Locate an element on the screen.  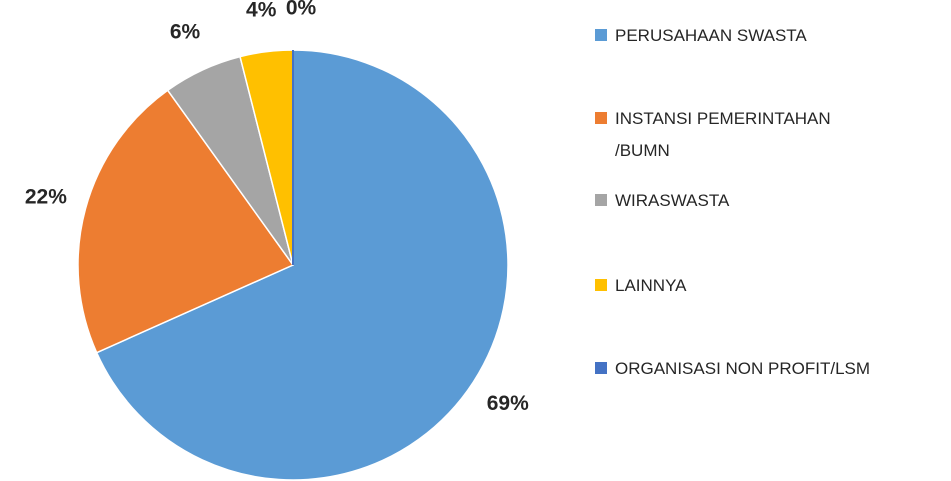
legend-label: PERUSAHAAN SWASTA is located at coordinates (711, 35).